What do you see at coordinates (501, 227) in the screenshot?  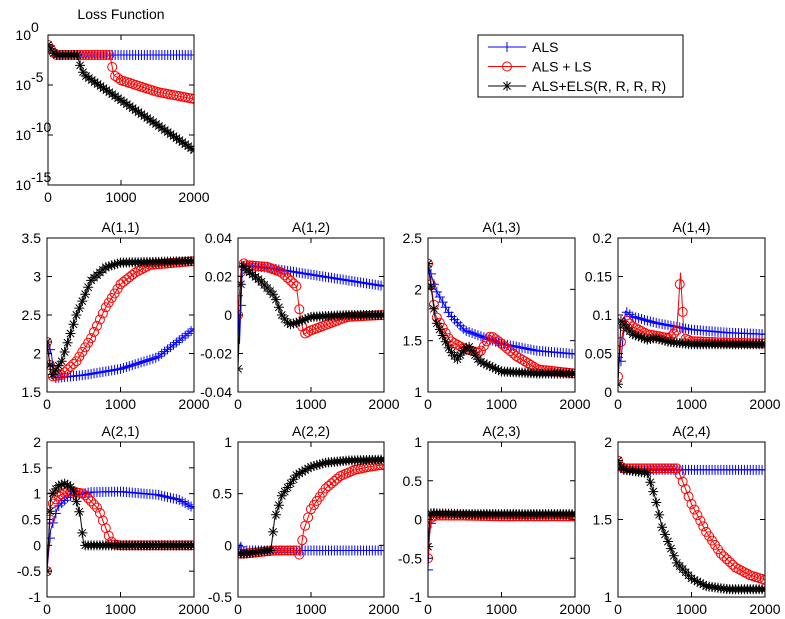 I see `subplot-title: A(1,3)` at bounding box center [501, 227].